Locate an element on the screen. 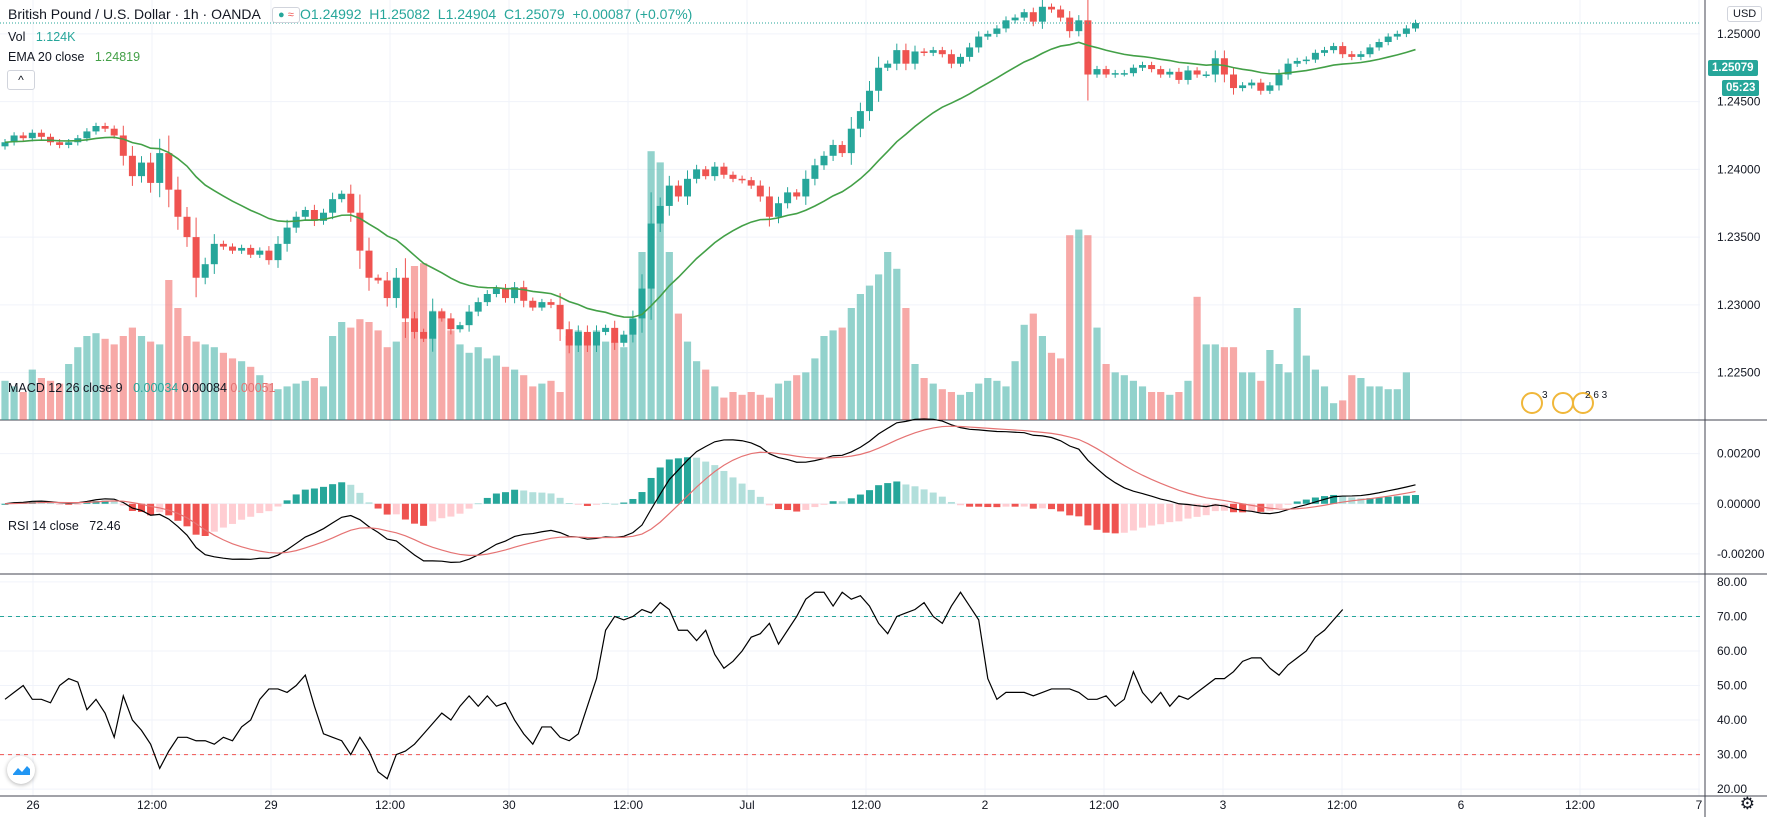  collapse-legend-button: ^ is located at coordinates (21, 80).